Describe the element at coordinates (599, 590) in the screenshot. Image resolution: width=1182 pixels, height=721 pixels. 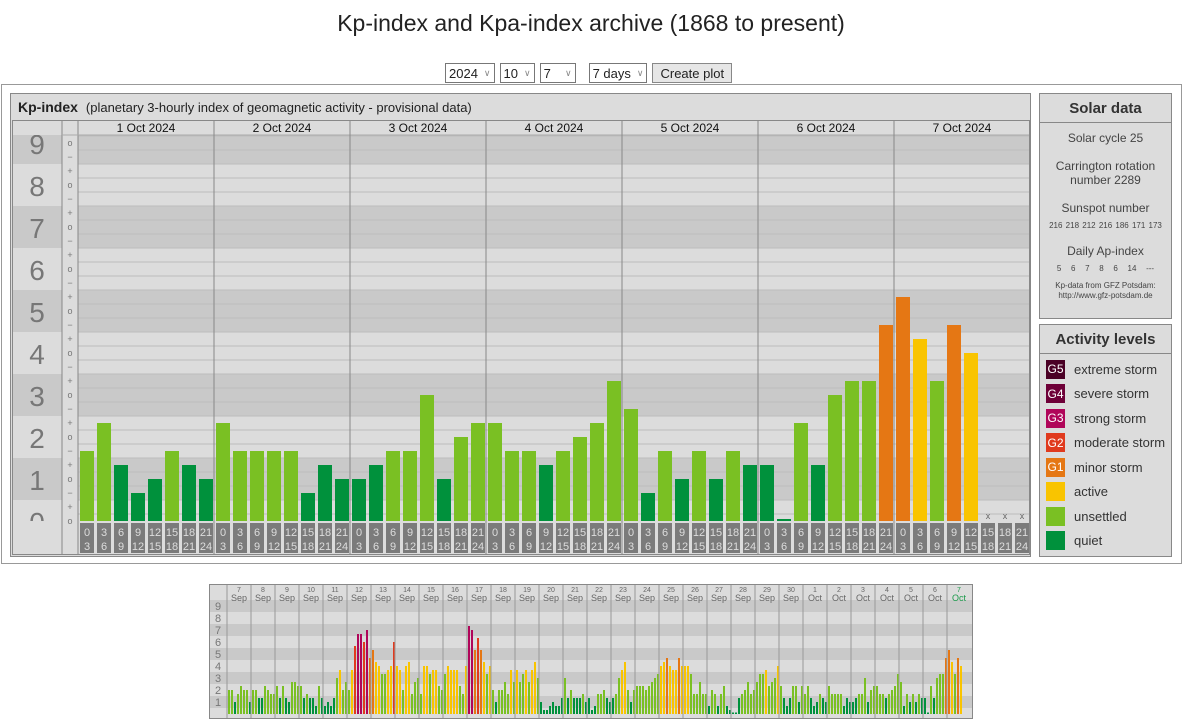
I see `mini-day-number: 22` at that location.